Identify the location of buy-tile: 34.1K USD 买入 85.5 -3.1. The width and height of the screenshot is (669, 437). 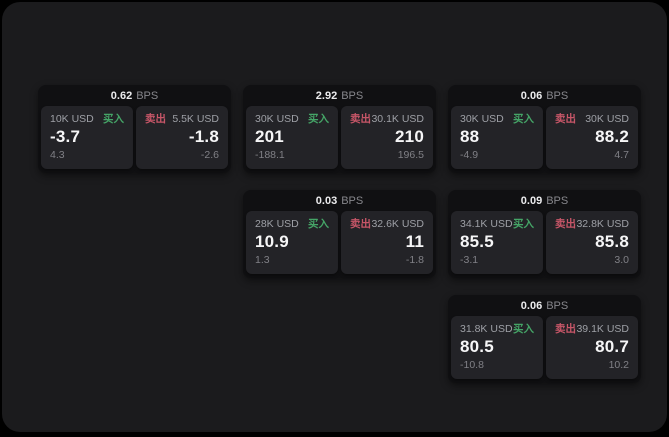
(497, 242).